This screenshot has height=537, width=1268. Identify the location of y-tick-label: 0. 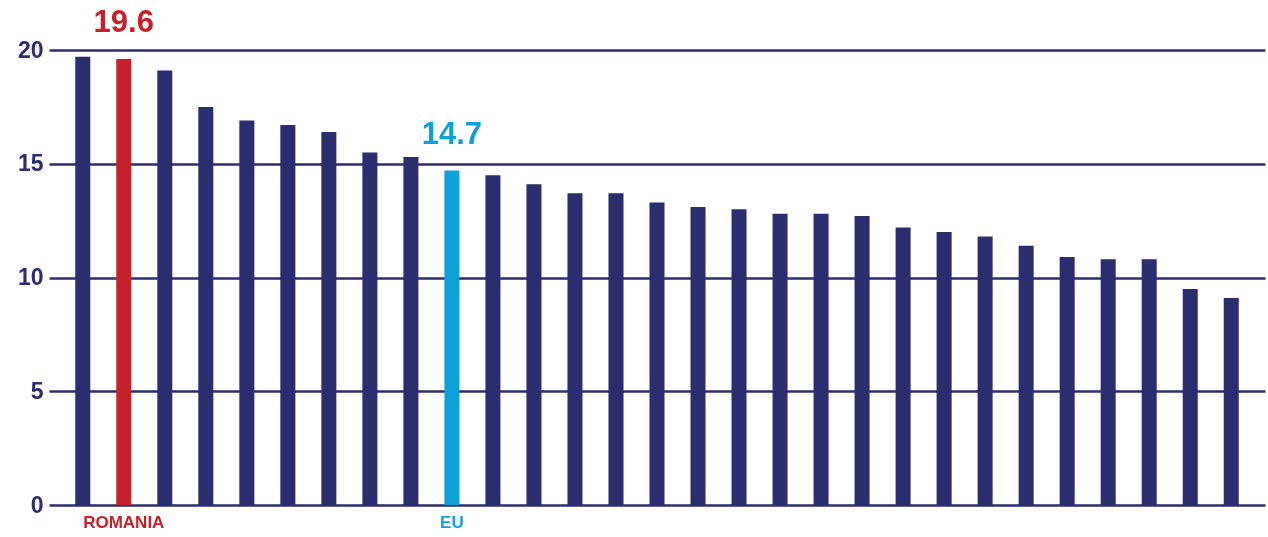
(37, 504).